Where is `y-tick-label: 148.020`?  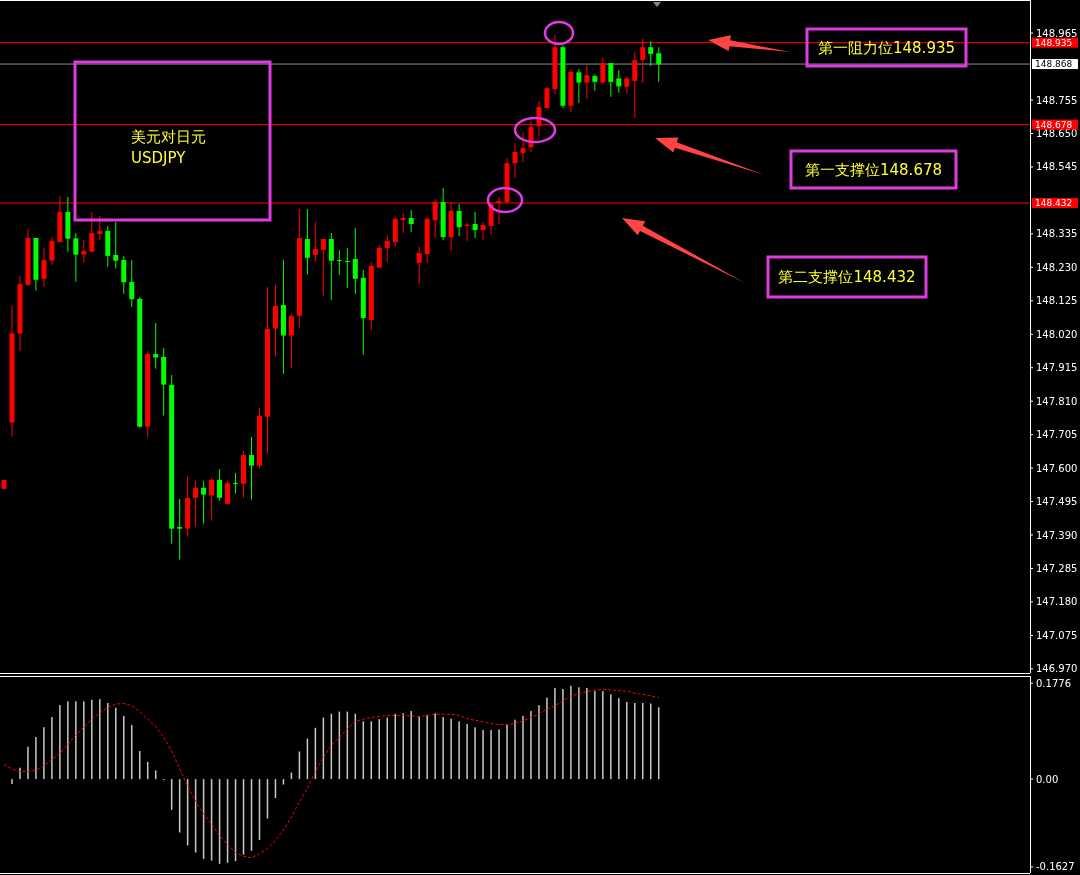
y-tick-label: 148.020 is located at coordinates (1057, 334).